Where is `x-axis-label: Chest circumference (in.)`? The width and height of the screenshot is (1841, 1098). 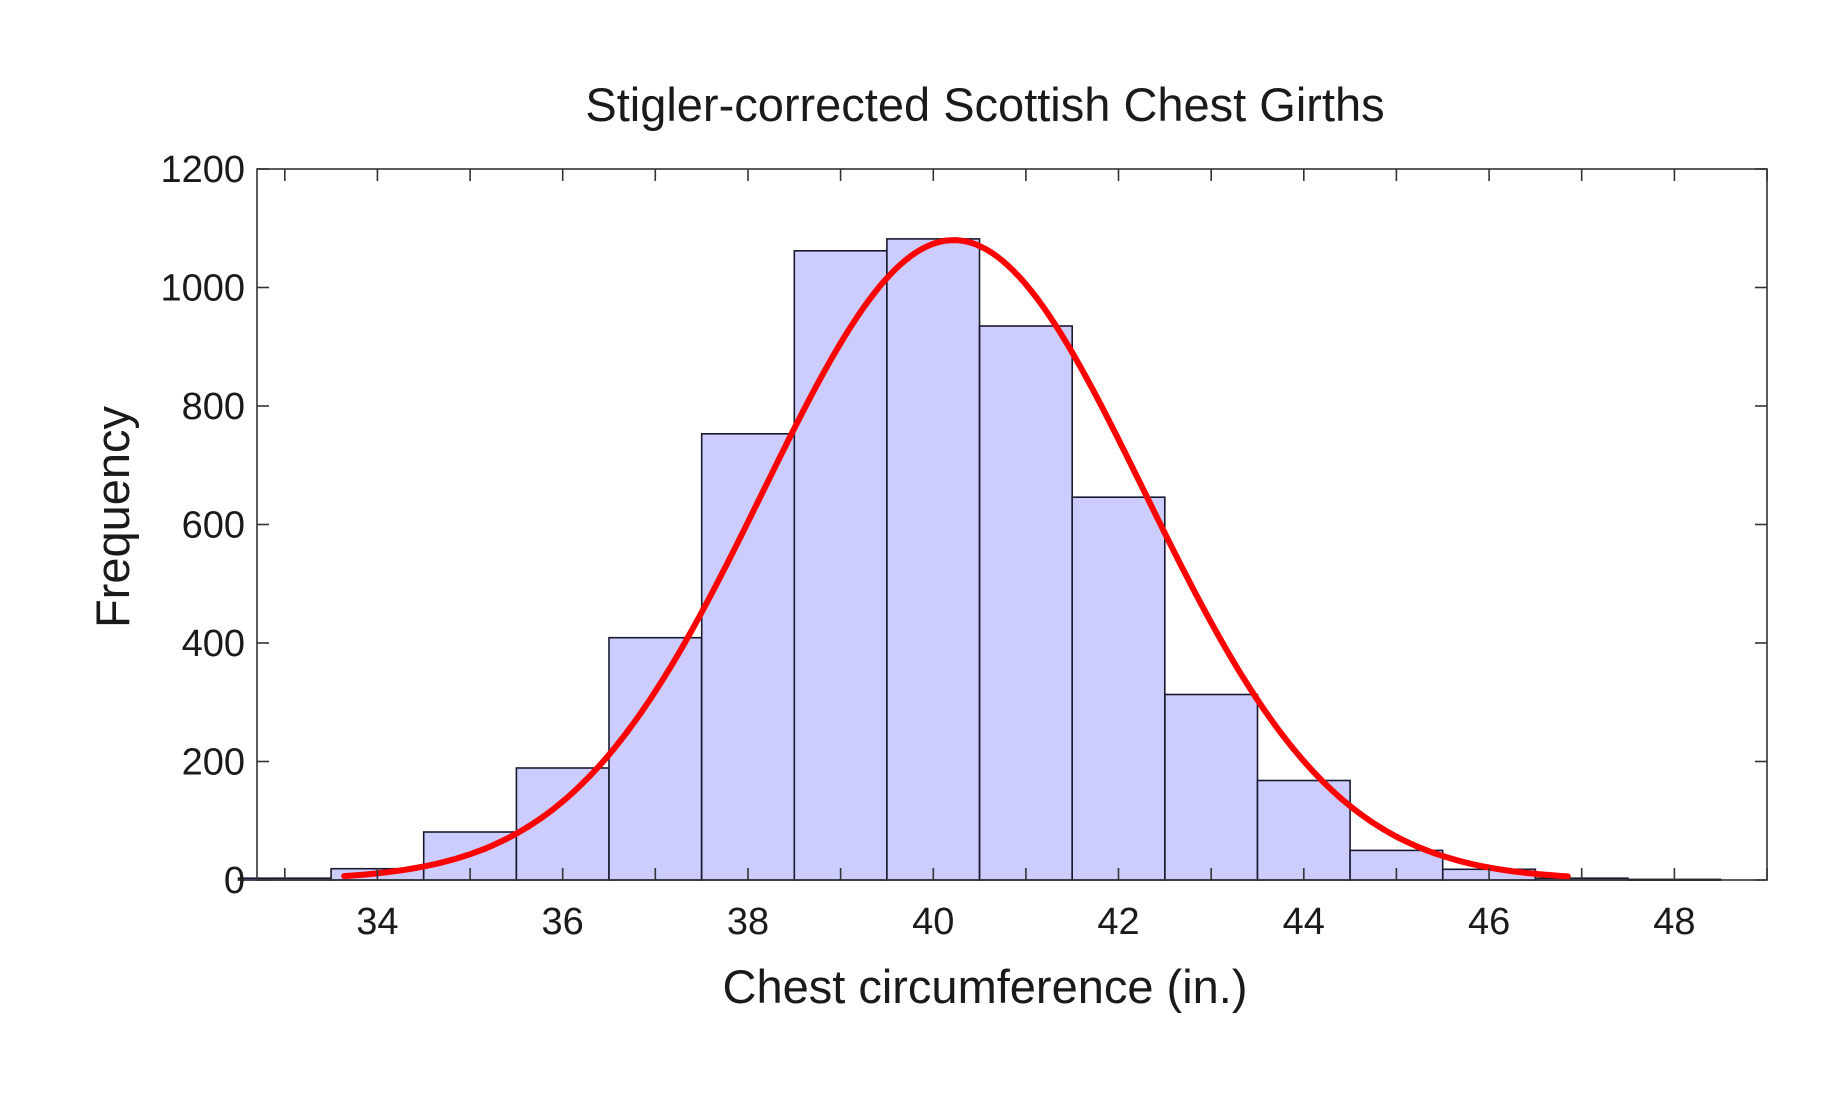
x-axis-label: Chest circumference (in.) is located at coordinates (985, 986).